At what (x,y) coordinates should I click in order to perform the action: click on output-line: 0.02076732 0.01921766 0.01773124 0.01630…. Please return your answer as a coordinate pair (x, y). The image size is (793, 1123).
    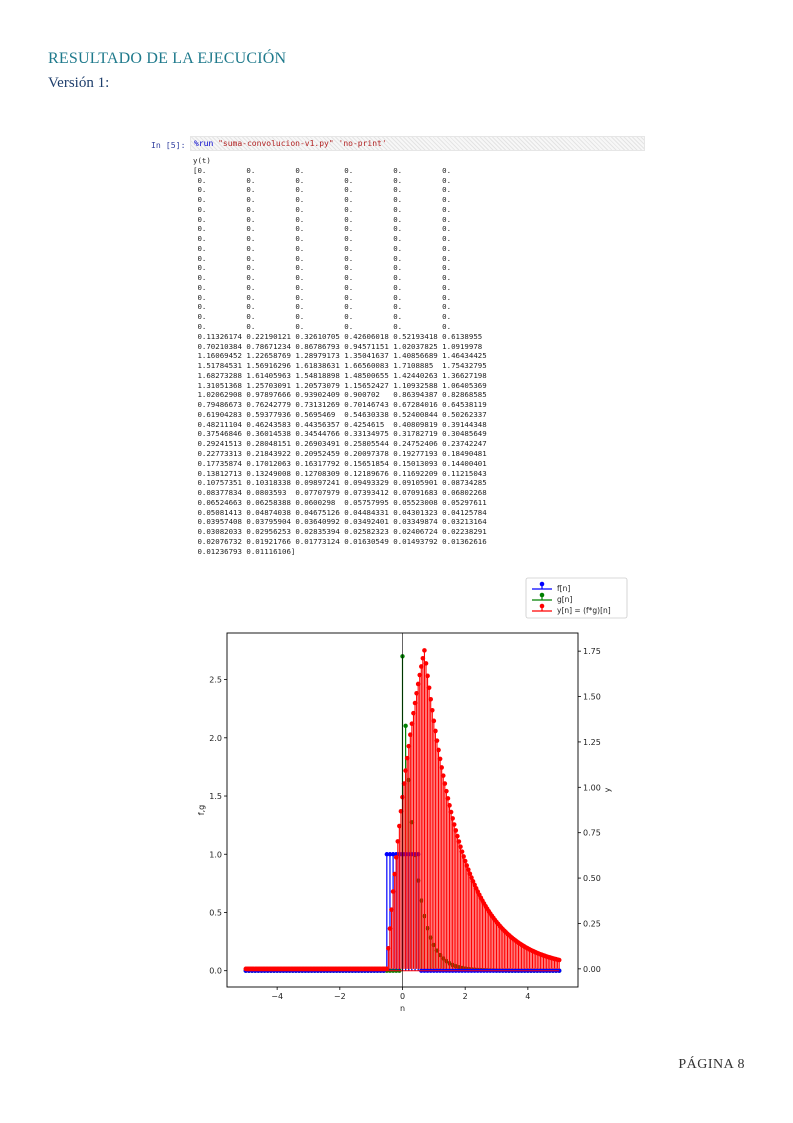
    Looking at the image, I should click on (340, 541).